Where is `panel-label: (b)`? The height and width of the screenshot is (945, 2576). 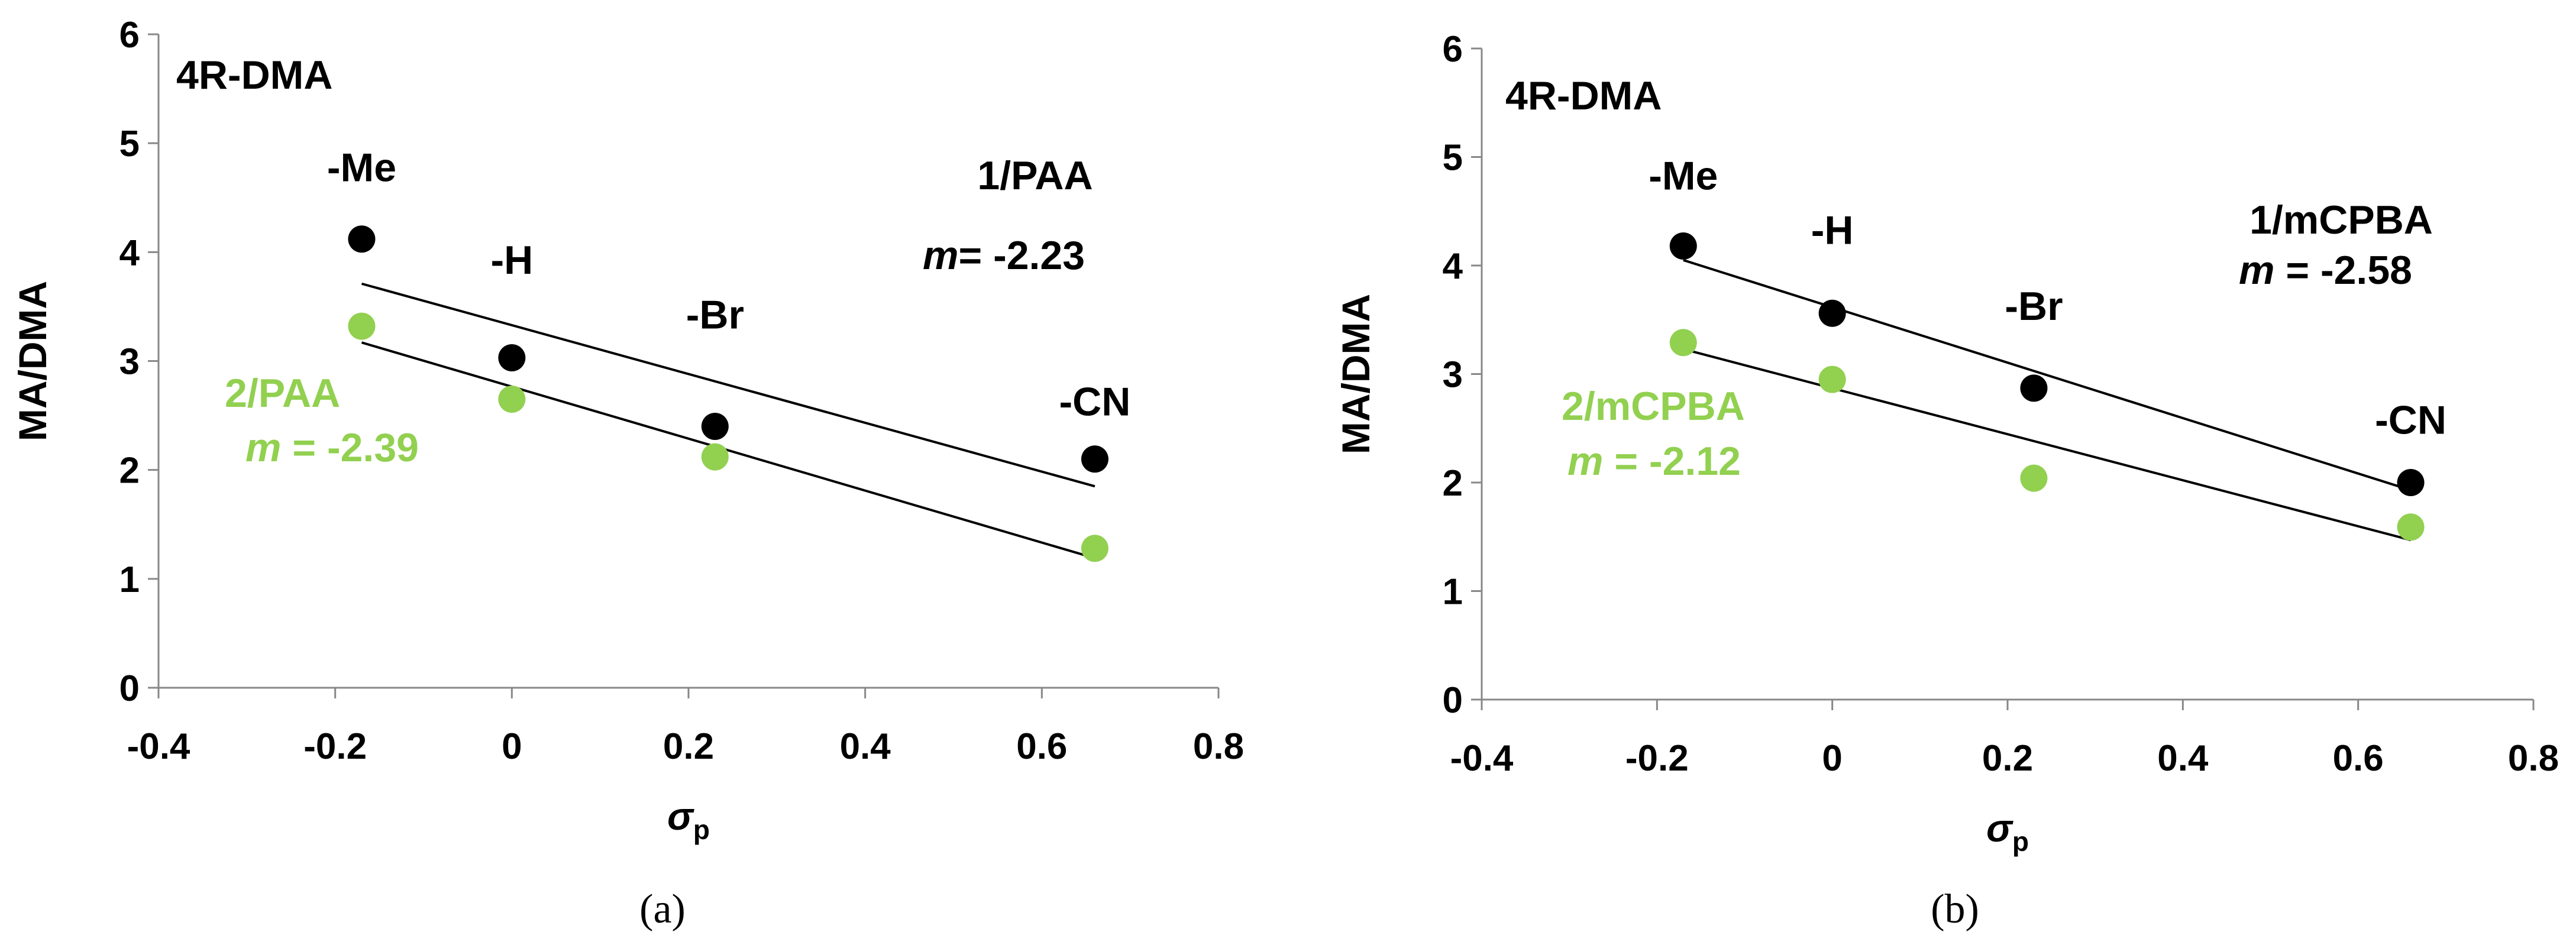 panel-label: (b) is located at coordinates (1955, 909).